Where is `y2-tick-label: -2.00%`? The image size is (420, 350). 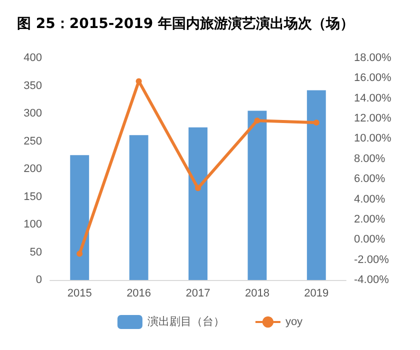 y2-tick-label: -2.00% is located at coordinates (372, 260).